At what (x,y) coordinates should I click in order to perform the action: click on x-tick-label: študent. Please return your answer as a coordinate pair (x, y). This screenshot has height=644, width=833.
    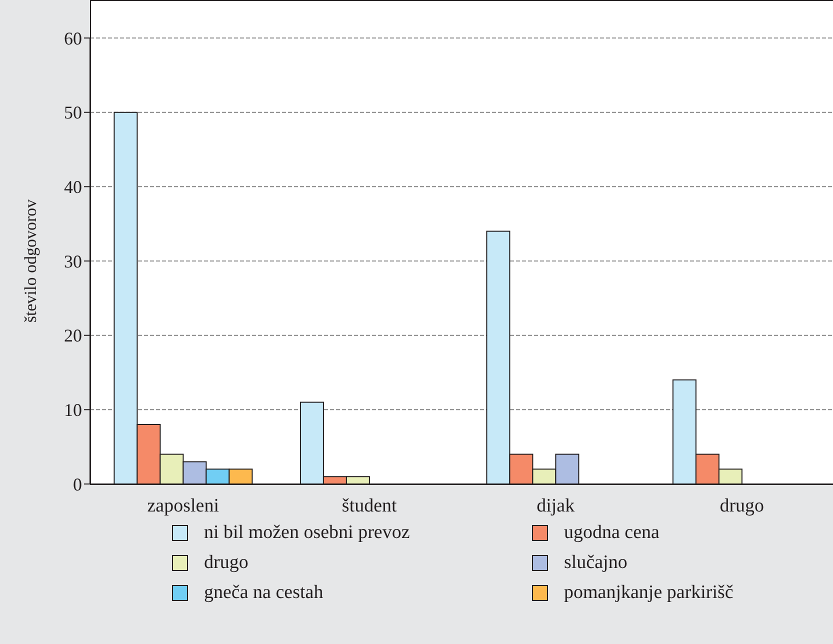
    Looking at the image, I should click on (370, 505).